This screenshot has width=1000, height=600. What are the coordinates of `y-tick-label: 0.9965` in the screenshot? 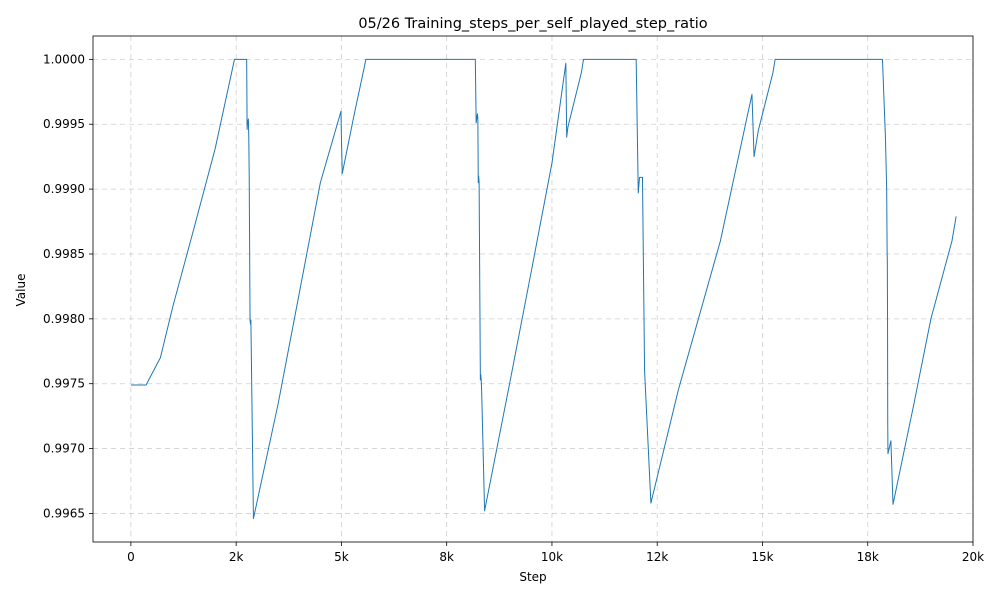 It's located at (64, 513).